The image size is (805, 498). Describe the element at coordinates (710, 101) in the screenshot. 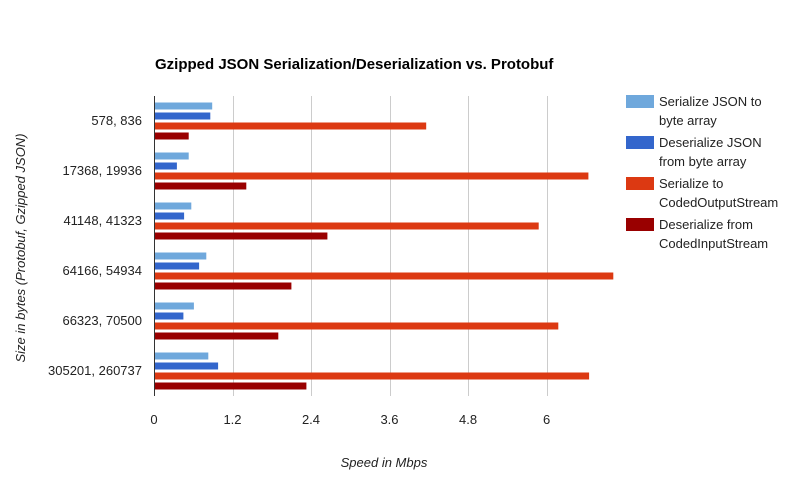

I see `legend-label: Serialize JSON to` at that location.